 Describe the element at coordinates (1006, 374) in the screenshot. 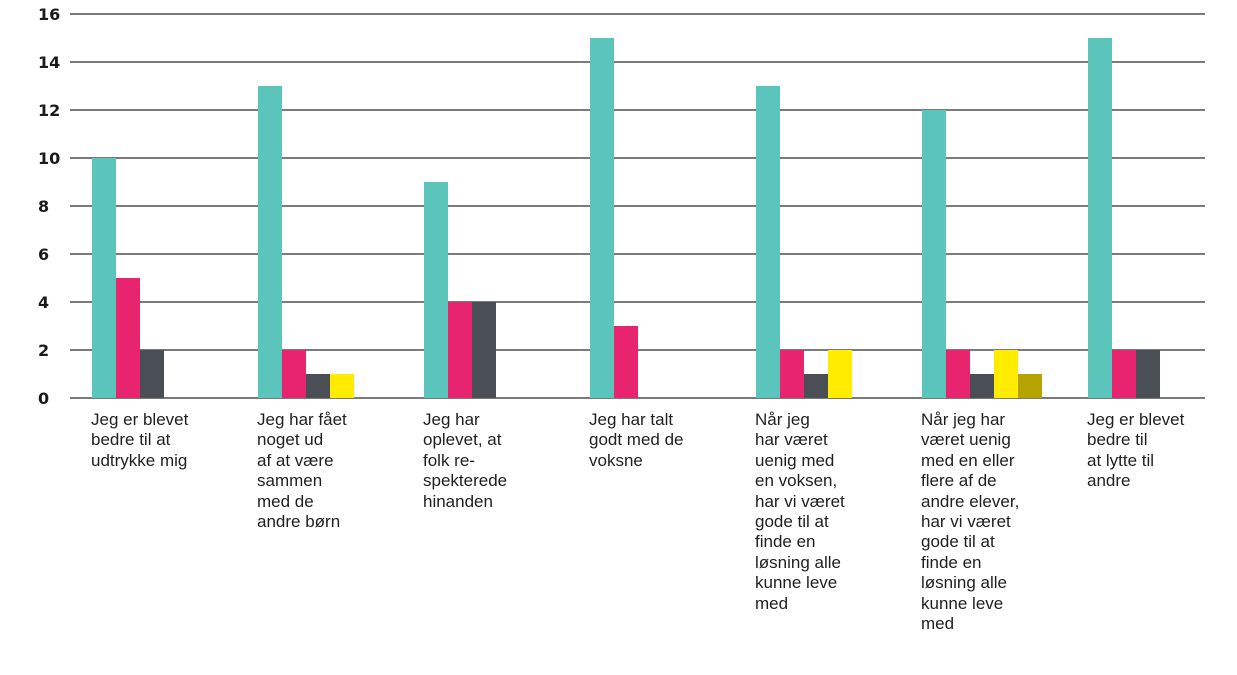

I see `bar-cat6-series4` at that location.